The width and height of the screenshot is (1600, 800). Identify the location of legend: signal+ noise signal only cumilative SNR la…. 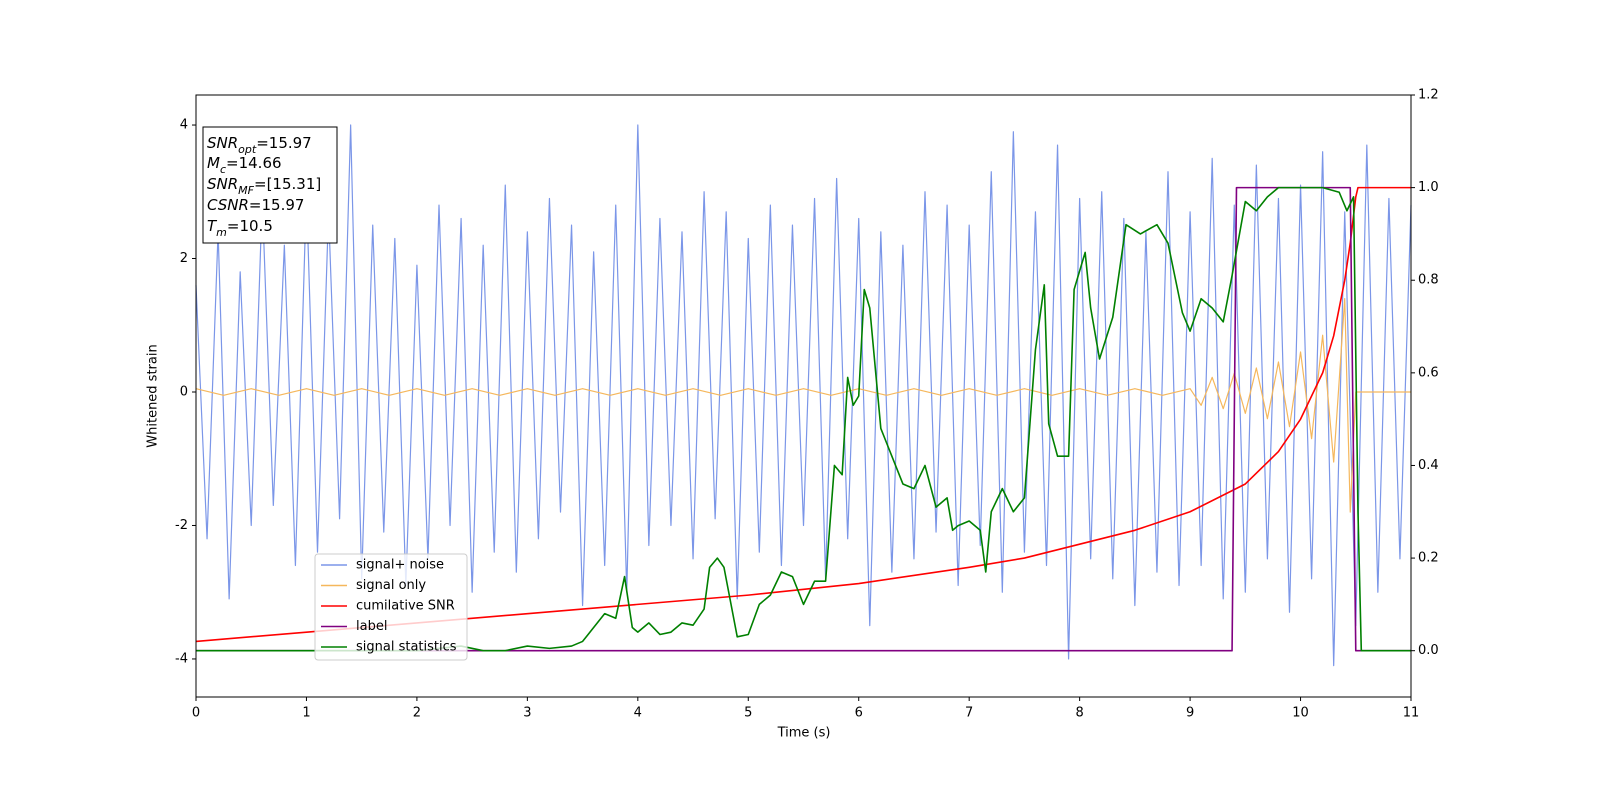
(391, 607).